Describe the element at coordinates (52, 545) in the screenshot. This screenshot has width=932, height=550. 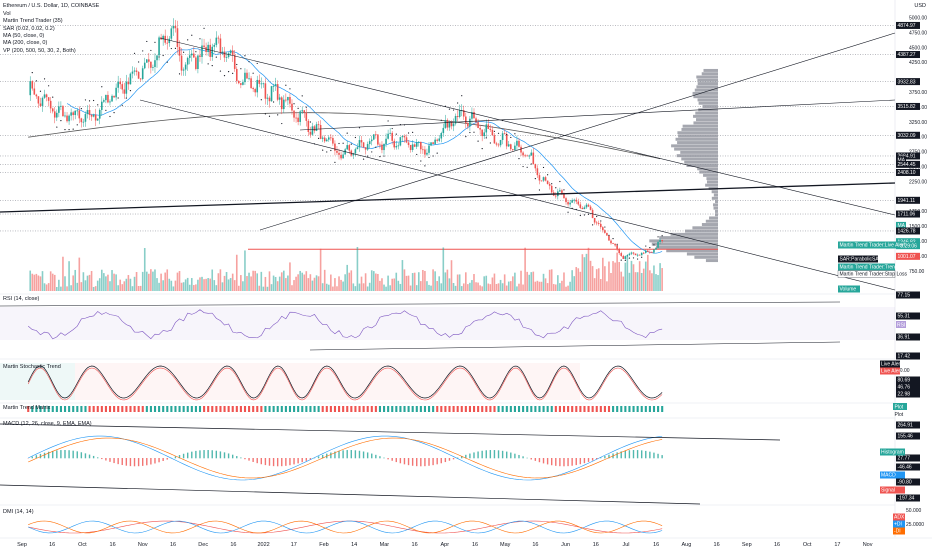
I see `x-tick-label: 16` at that location.